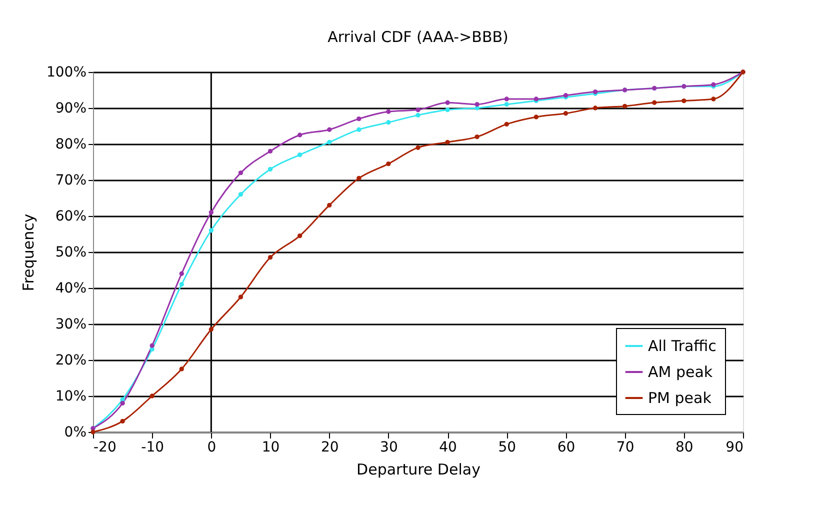 The image size is (822, 529). What do you see at coordinates (70, 360) in the screenshot?
I see `y-tick-label: 20%` at bounding box center [70, 360].